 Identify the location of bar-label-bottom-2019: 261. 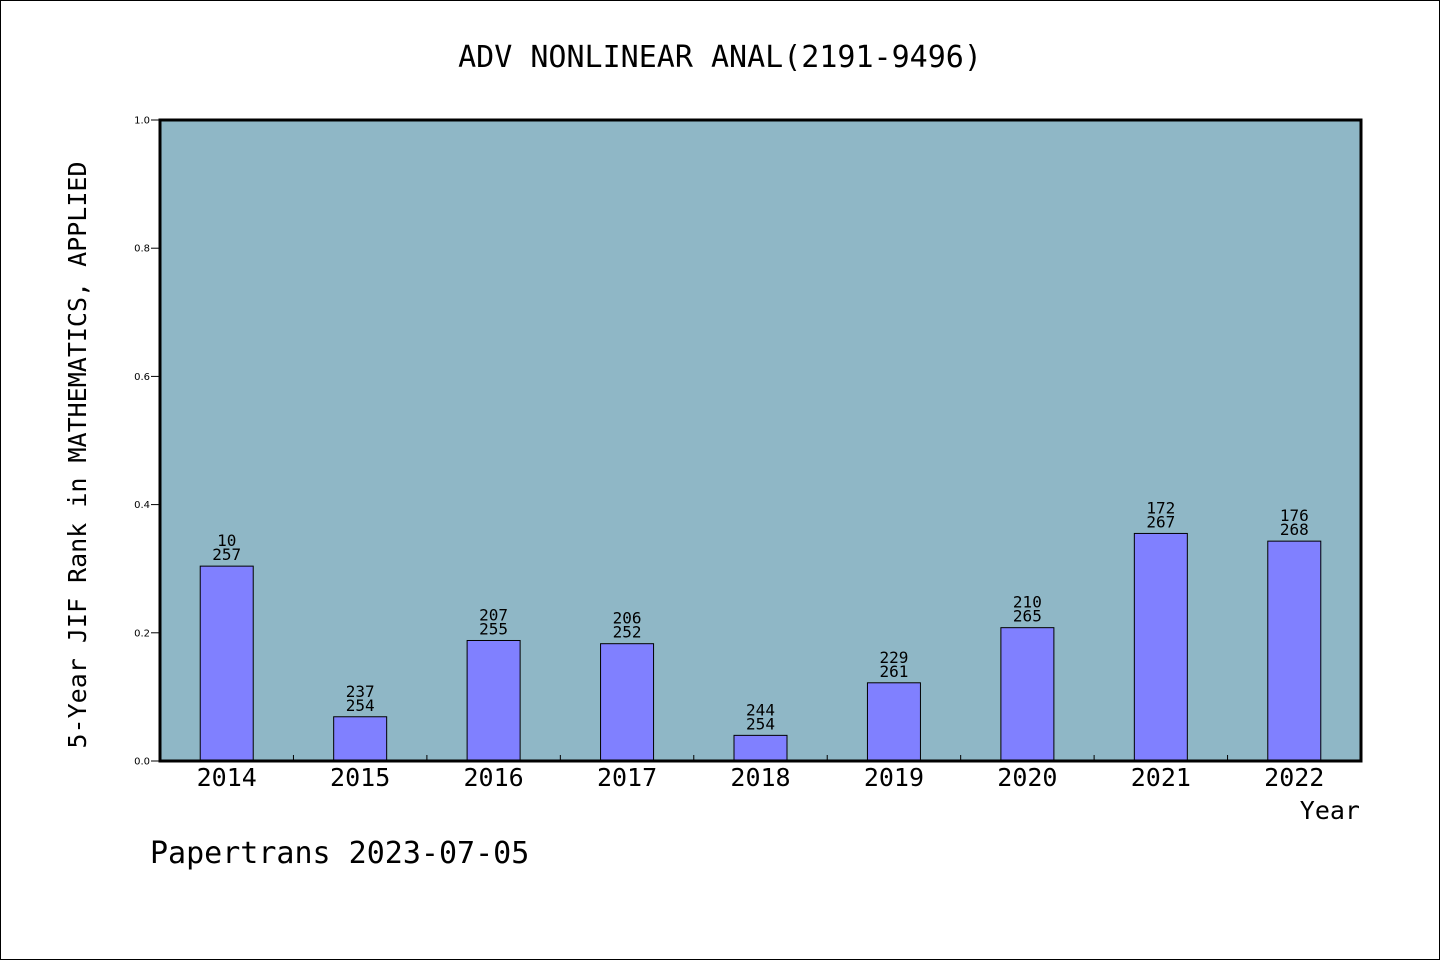
(893, 671).